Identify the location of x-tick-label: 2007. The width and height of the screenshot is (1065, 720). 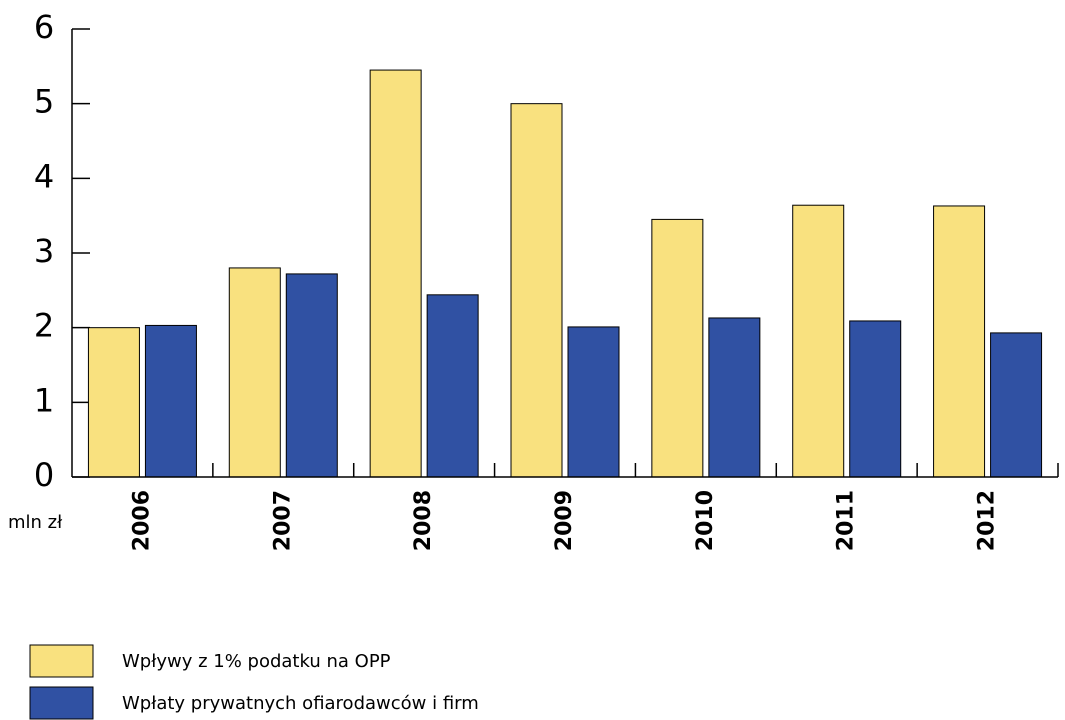
(282, 520).